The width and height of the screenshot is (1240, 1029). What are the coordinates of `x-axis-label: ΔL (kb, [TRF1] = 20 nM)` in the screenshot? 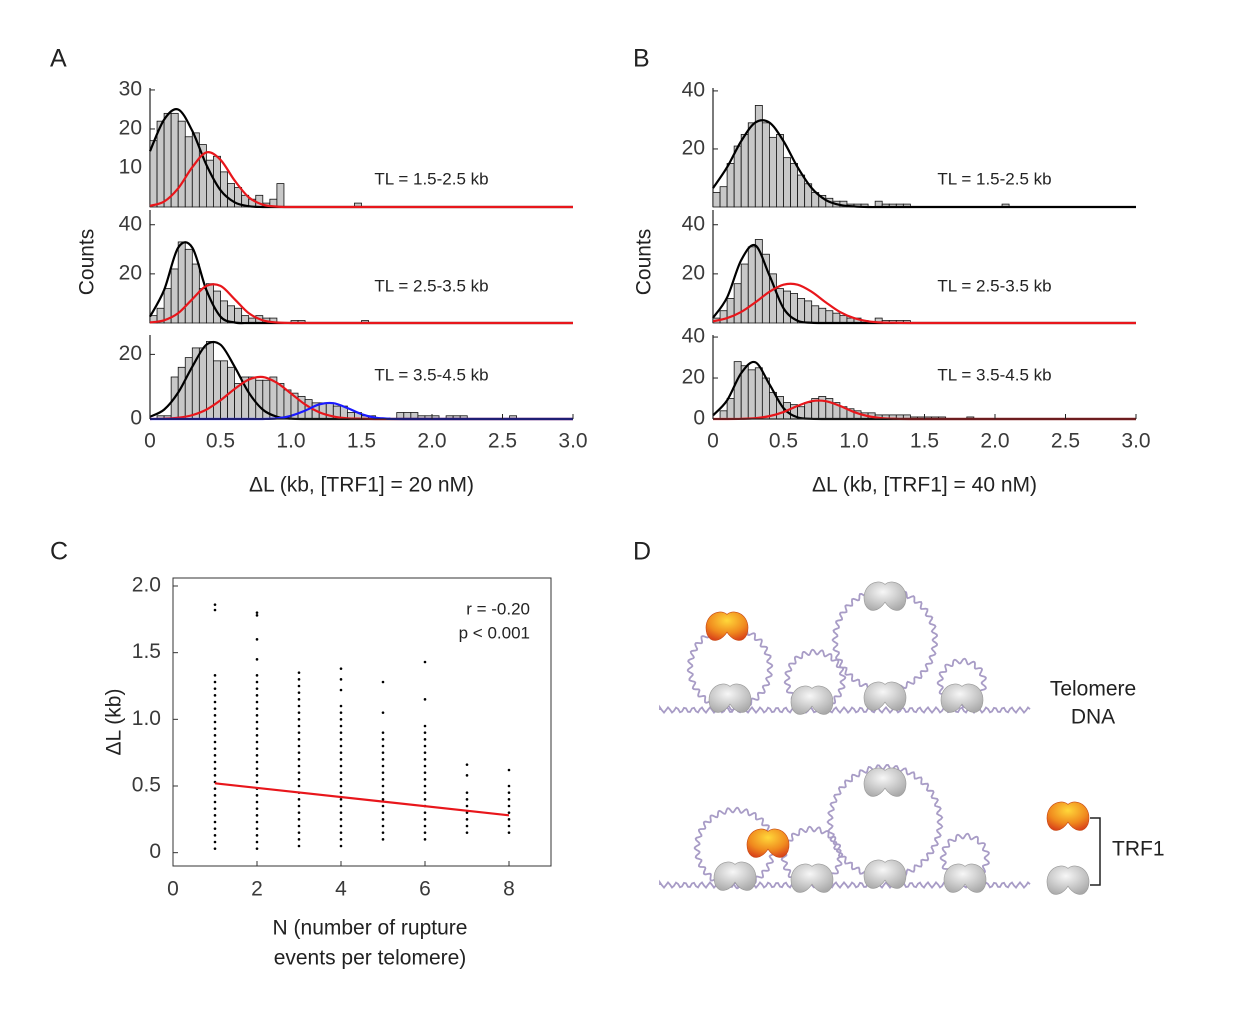 It's located at (361, 485).